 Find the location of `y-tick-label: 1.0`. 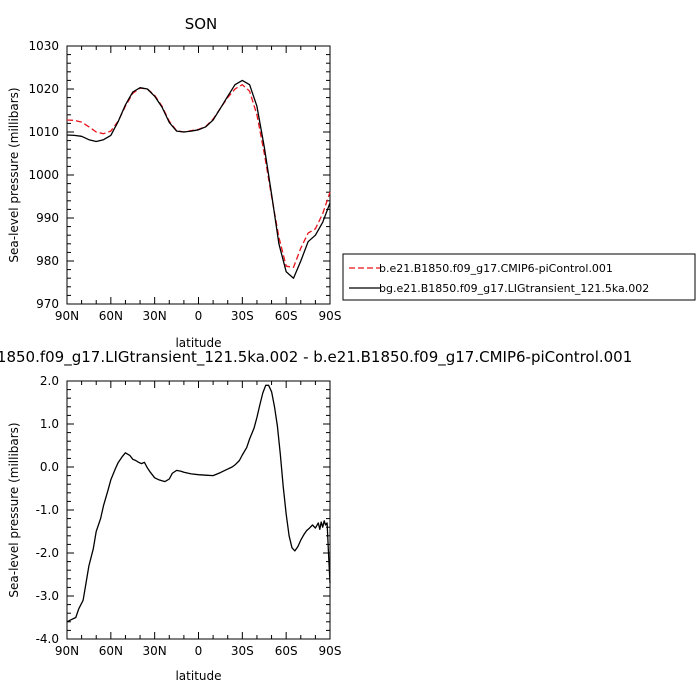

y-tick-label: 1.0 is located at coordinates (49, 424).